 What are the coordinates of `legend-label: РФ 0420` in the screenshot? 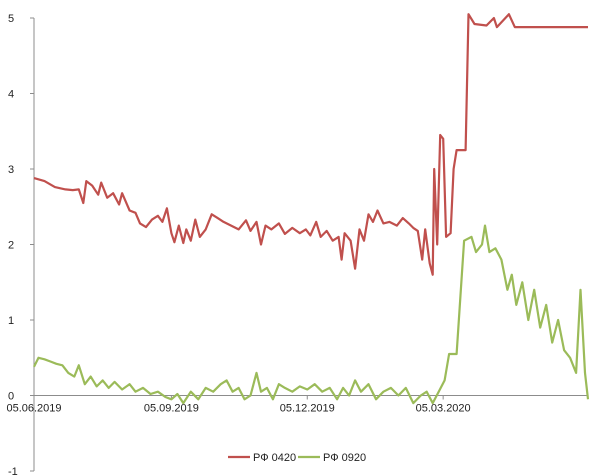 It's located at (274, 458).